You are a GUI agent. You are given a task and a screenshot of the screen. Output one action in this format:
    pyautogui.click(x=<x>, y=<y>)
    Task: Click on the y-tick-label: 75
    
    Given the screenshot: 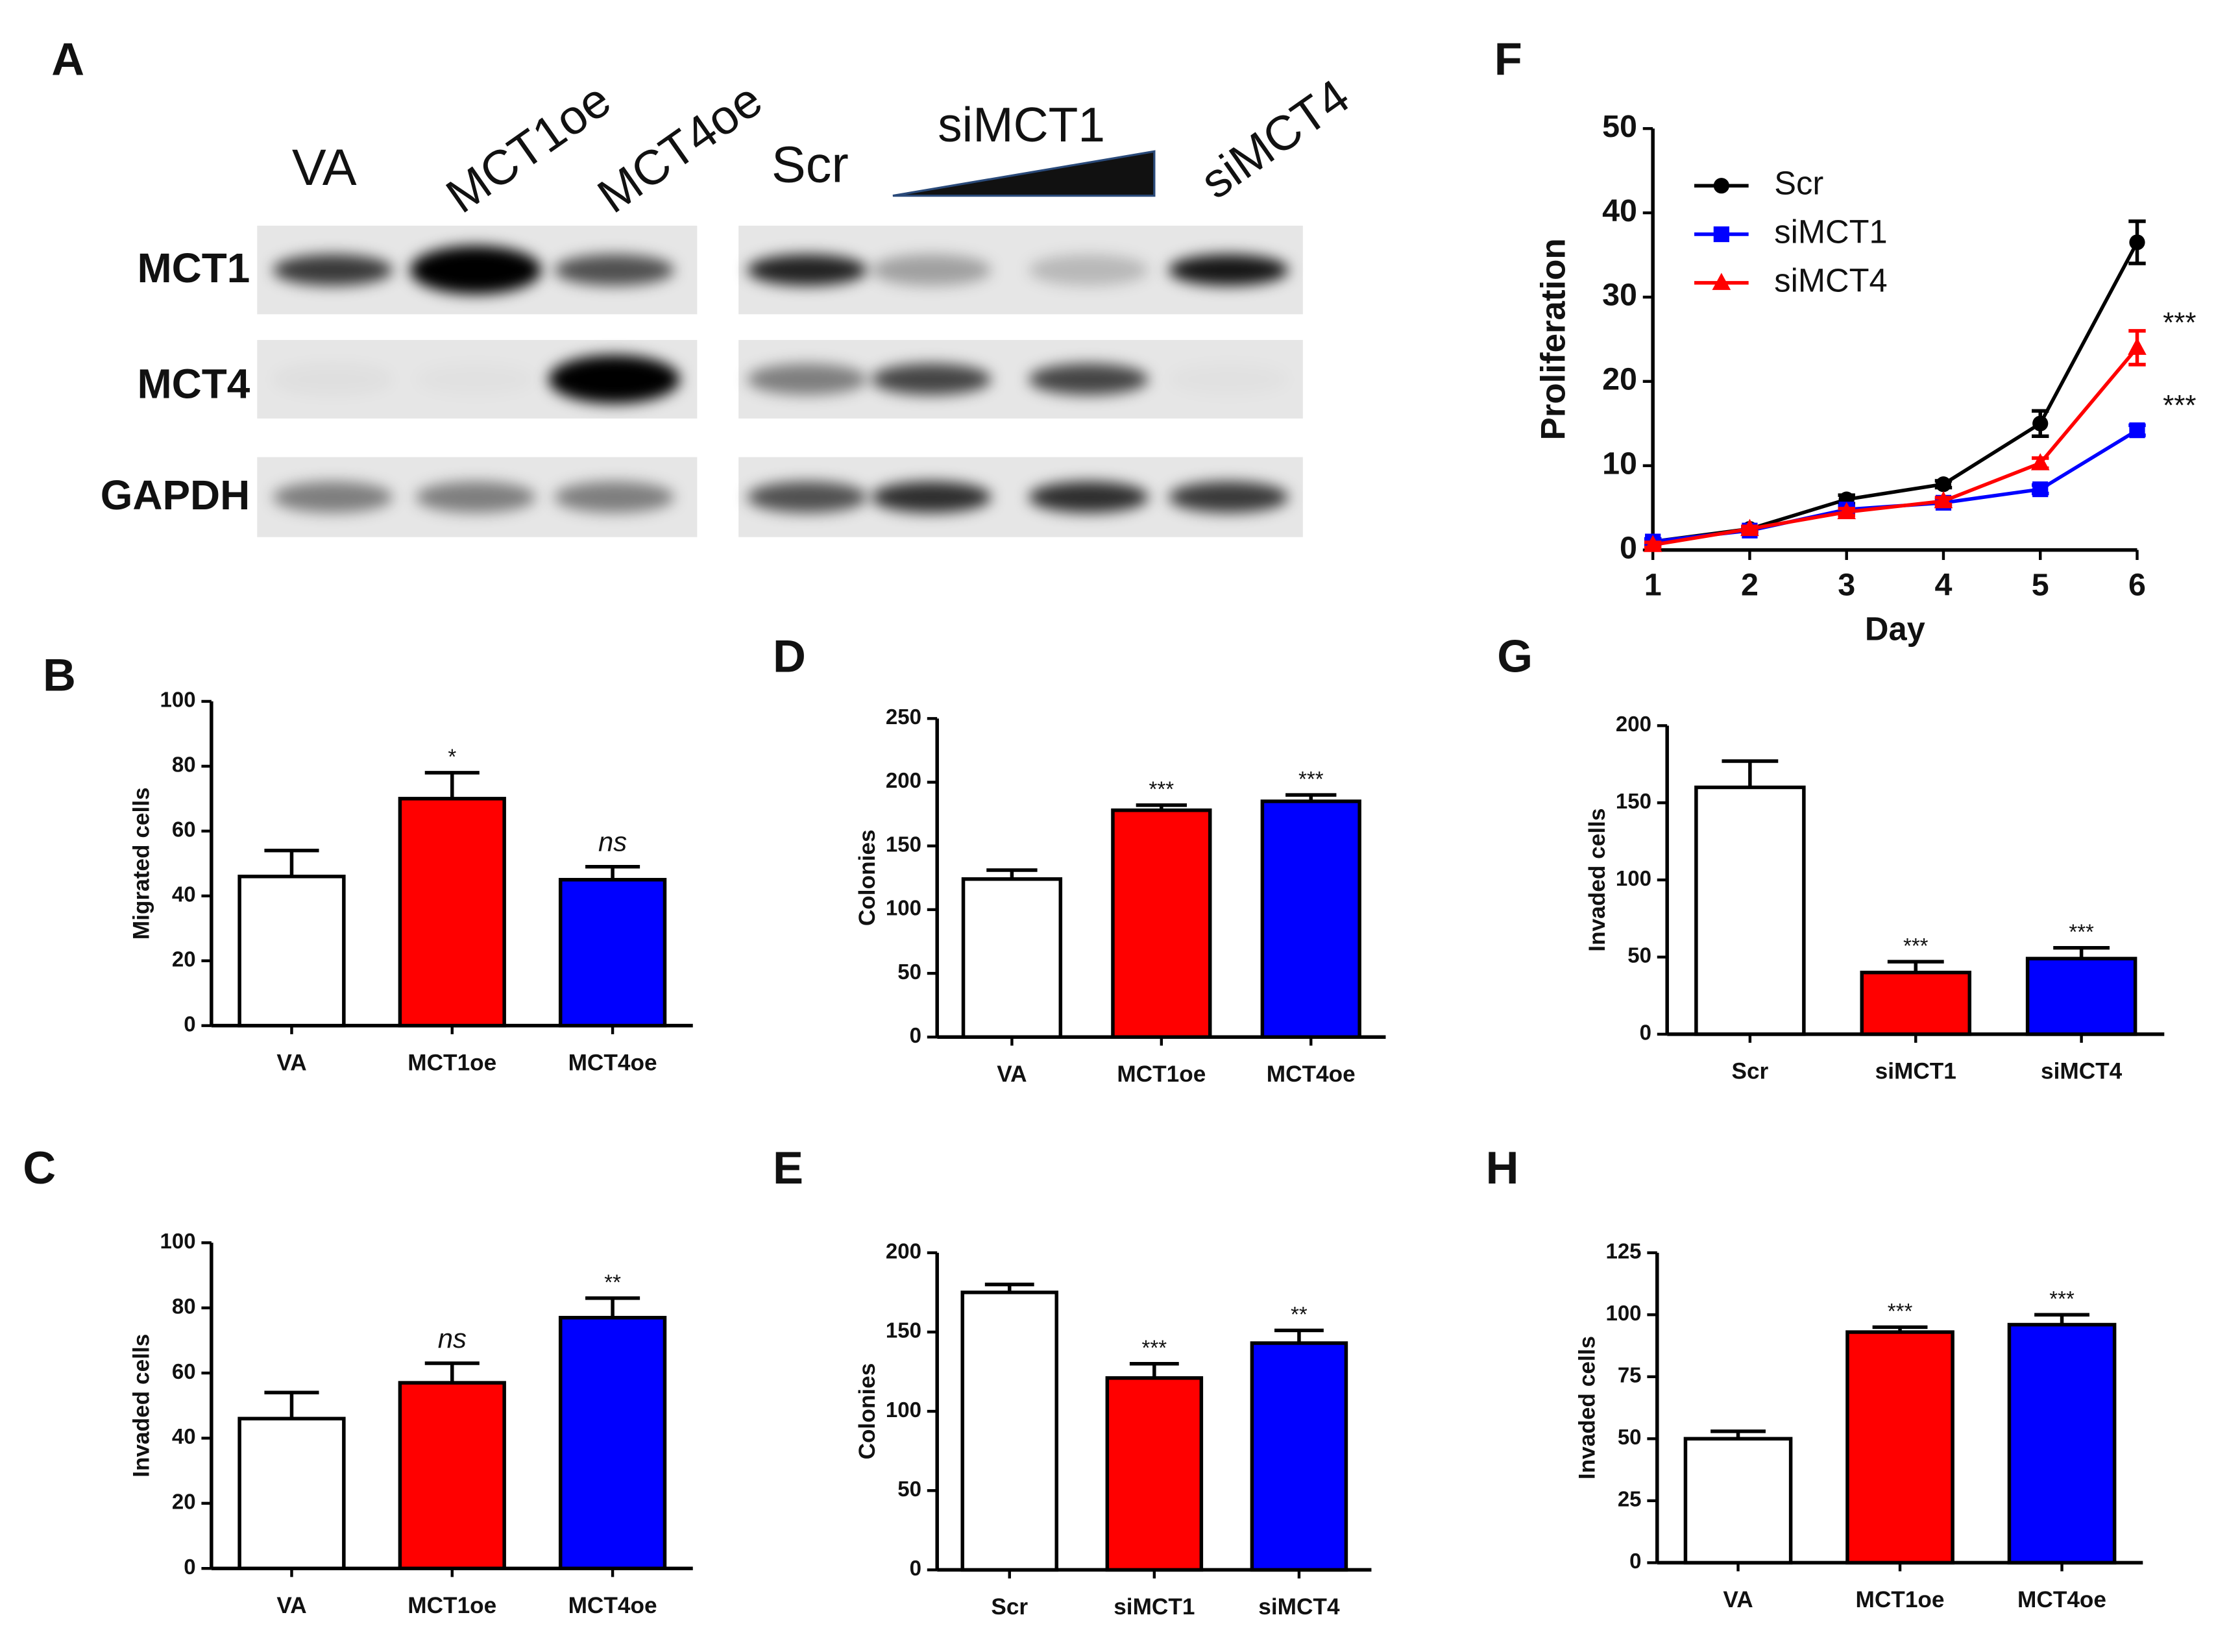 What is the action you would take?
    pyautogui.click(x=1630, y=1375)
    